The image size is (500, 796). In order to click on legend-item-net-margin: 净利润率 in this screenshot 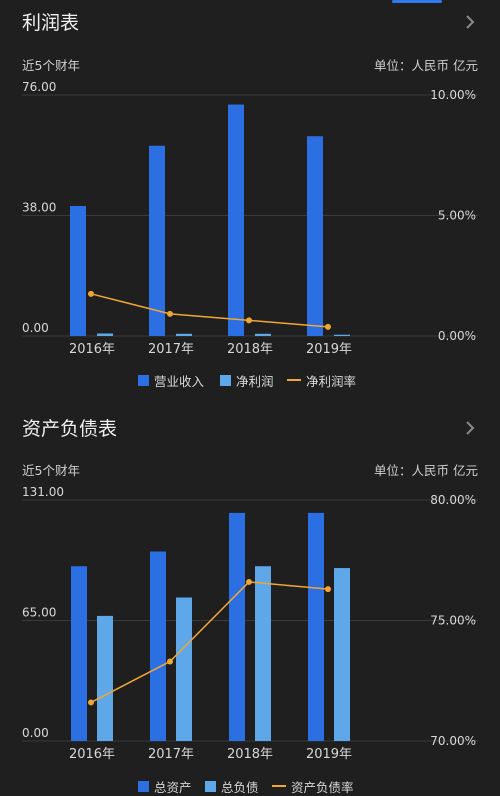, I will do `click(321, 380)`.